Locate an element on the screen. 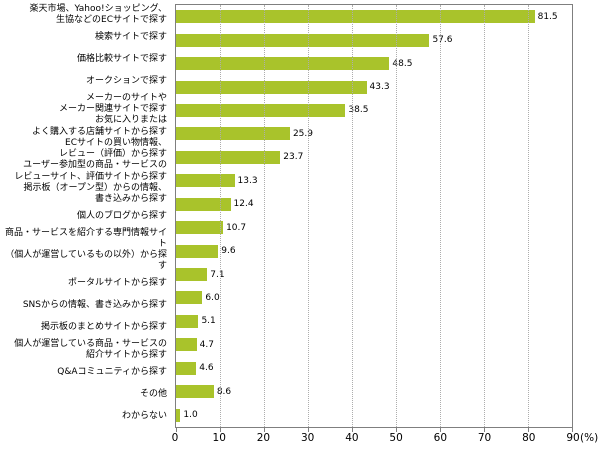 This screenshot has width=600, height=456. category-label: Q&Aコミュニティから探す is located at coordinates (112, 372).